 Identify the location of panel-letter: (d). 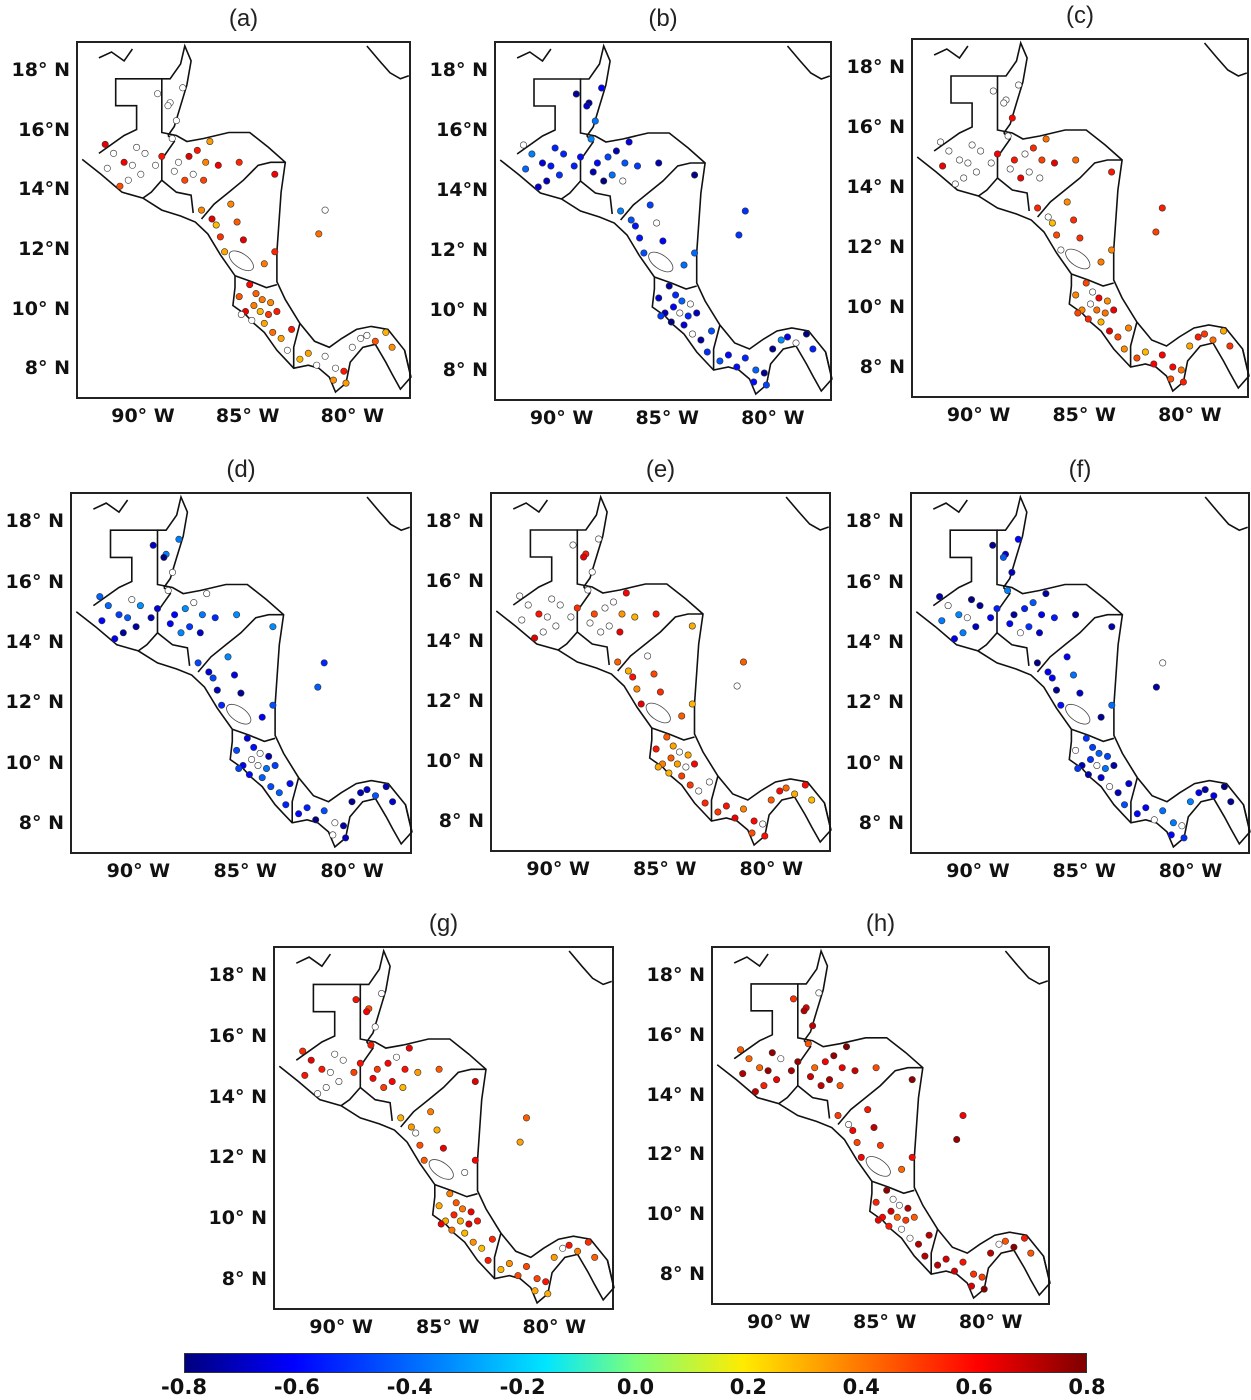
(241, 469).